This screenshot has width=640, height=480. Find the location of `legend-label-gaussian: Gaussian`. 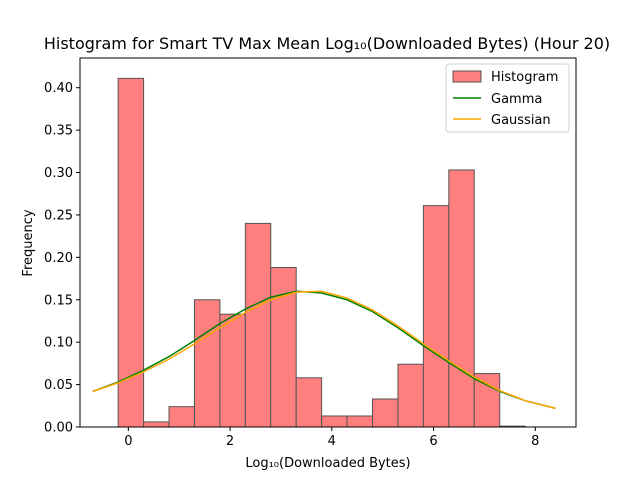

legend-label-gaussian: Gaussian is located at coordinates (521, 120).